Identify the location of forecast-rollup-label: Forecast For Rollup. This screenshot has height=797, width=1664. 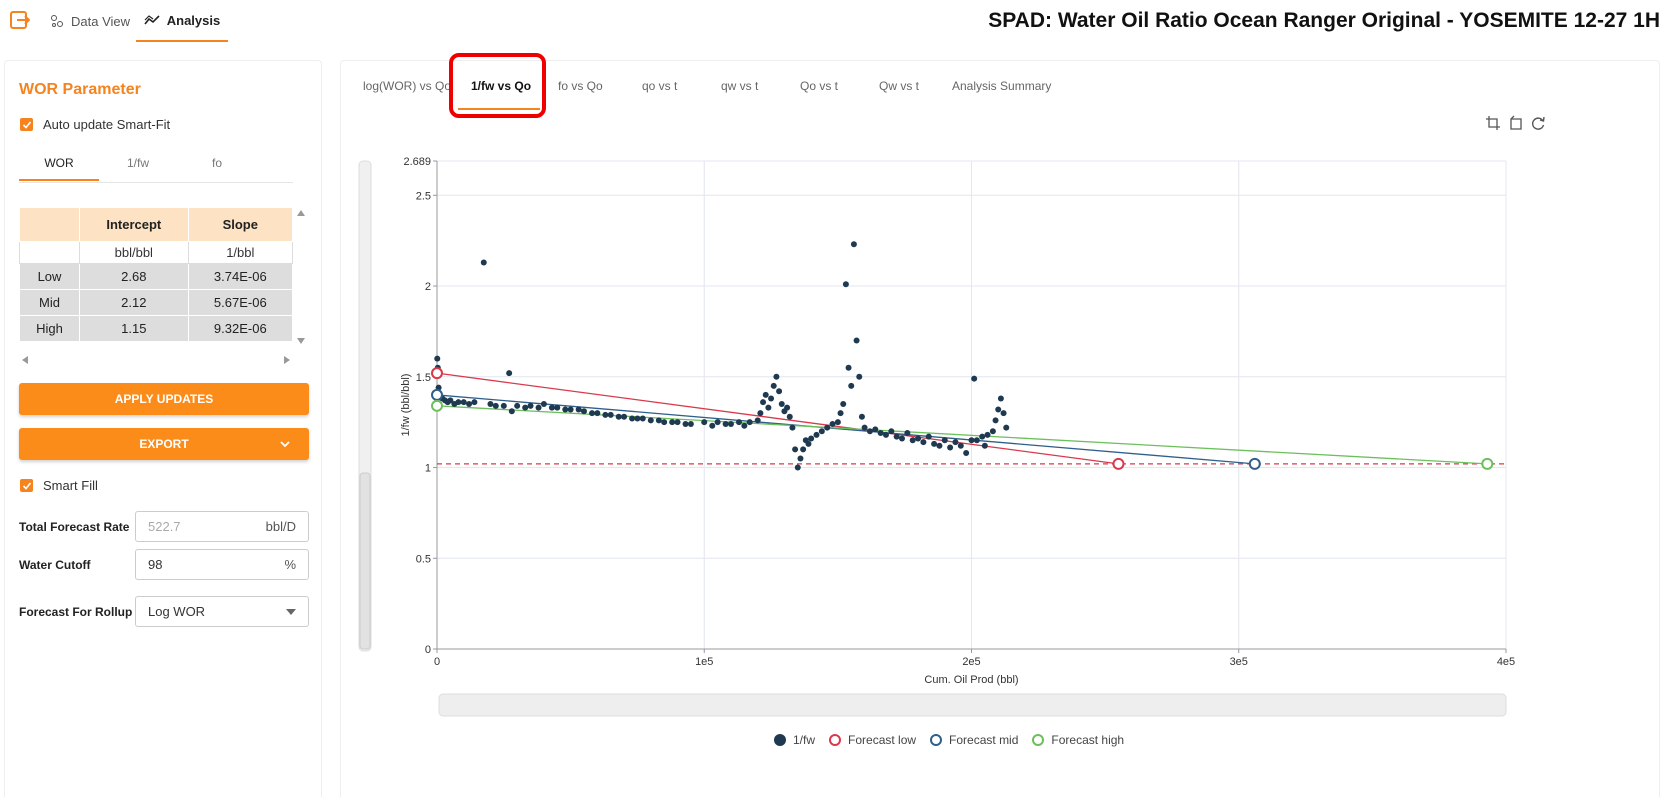
(76, 612).